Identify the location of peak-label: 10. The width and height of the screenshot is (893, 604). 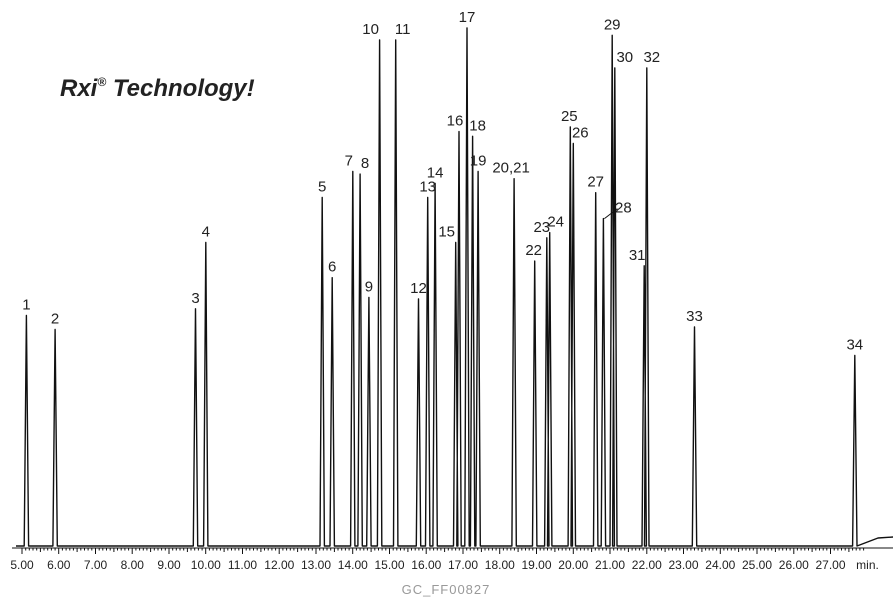
(370, 29).